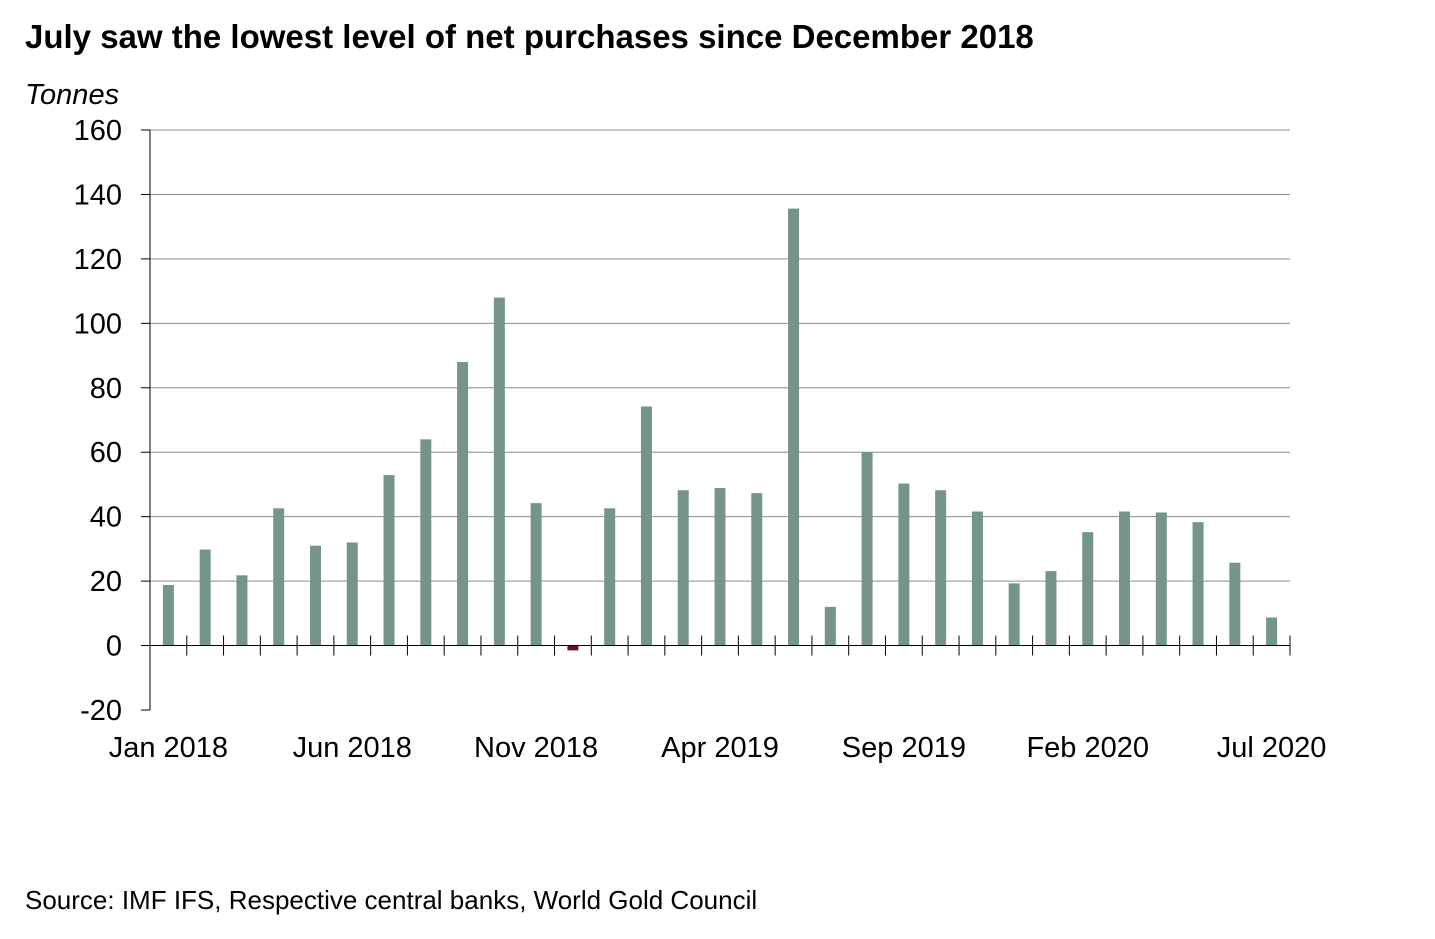 The height and width of the screenshot is (939, 1435). I want to click on bar-mar-2020, so click(1125, 578).